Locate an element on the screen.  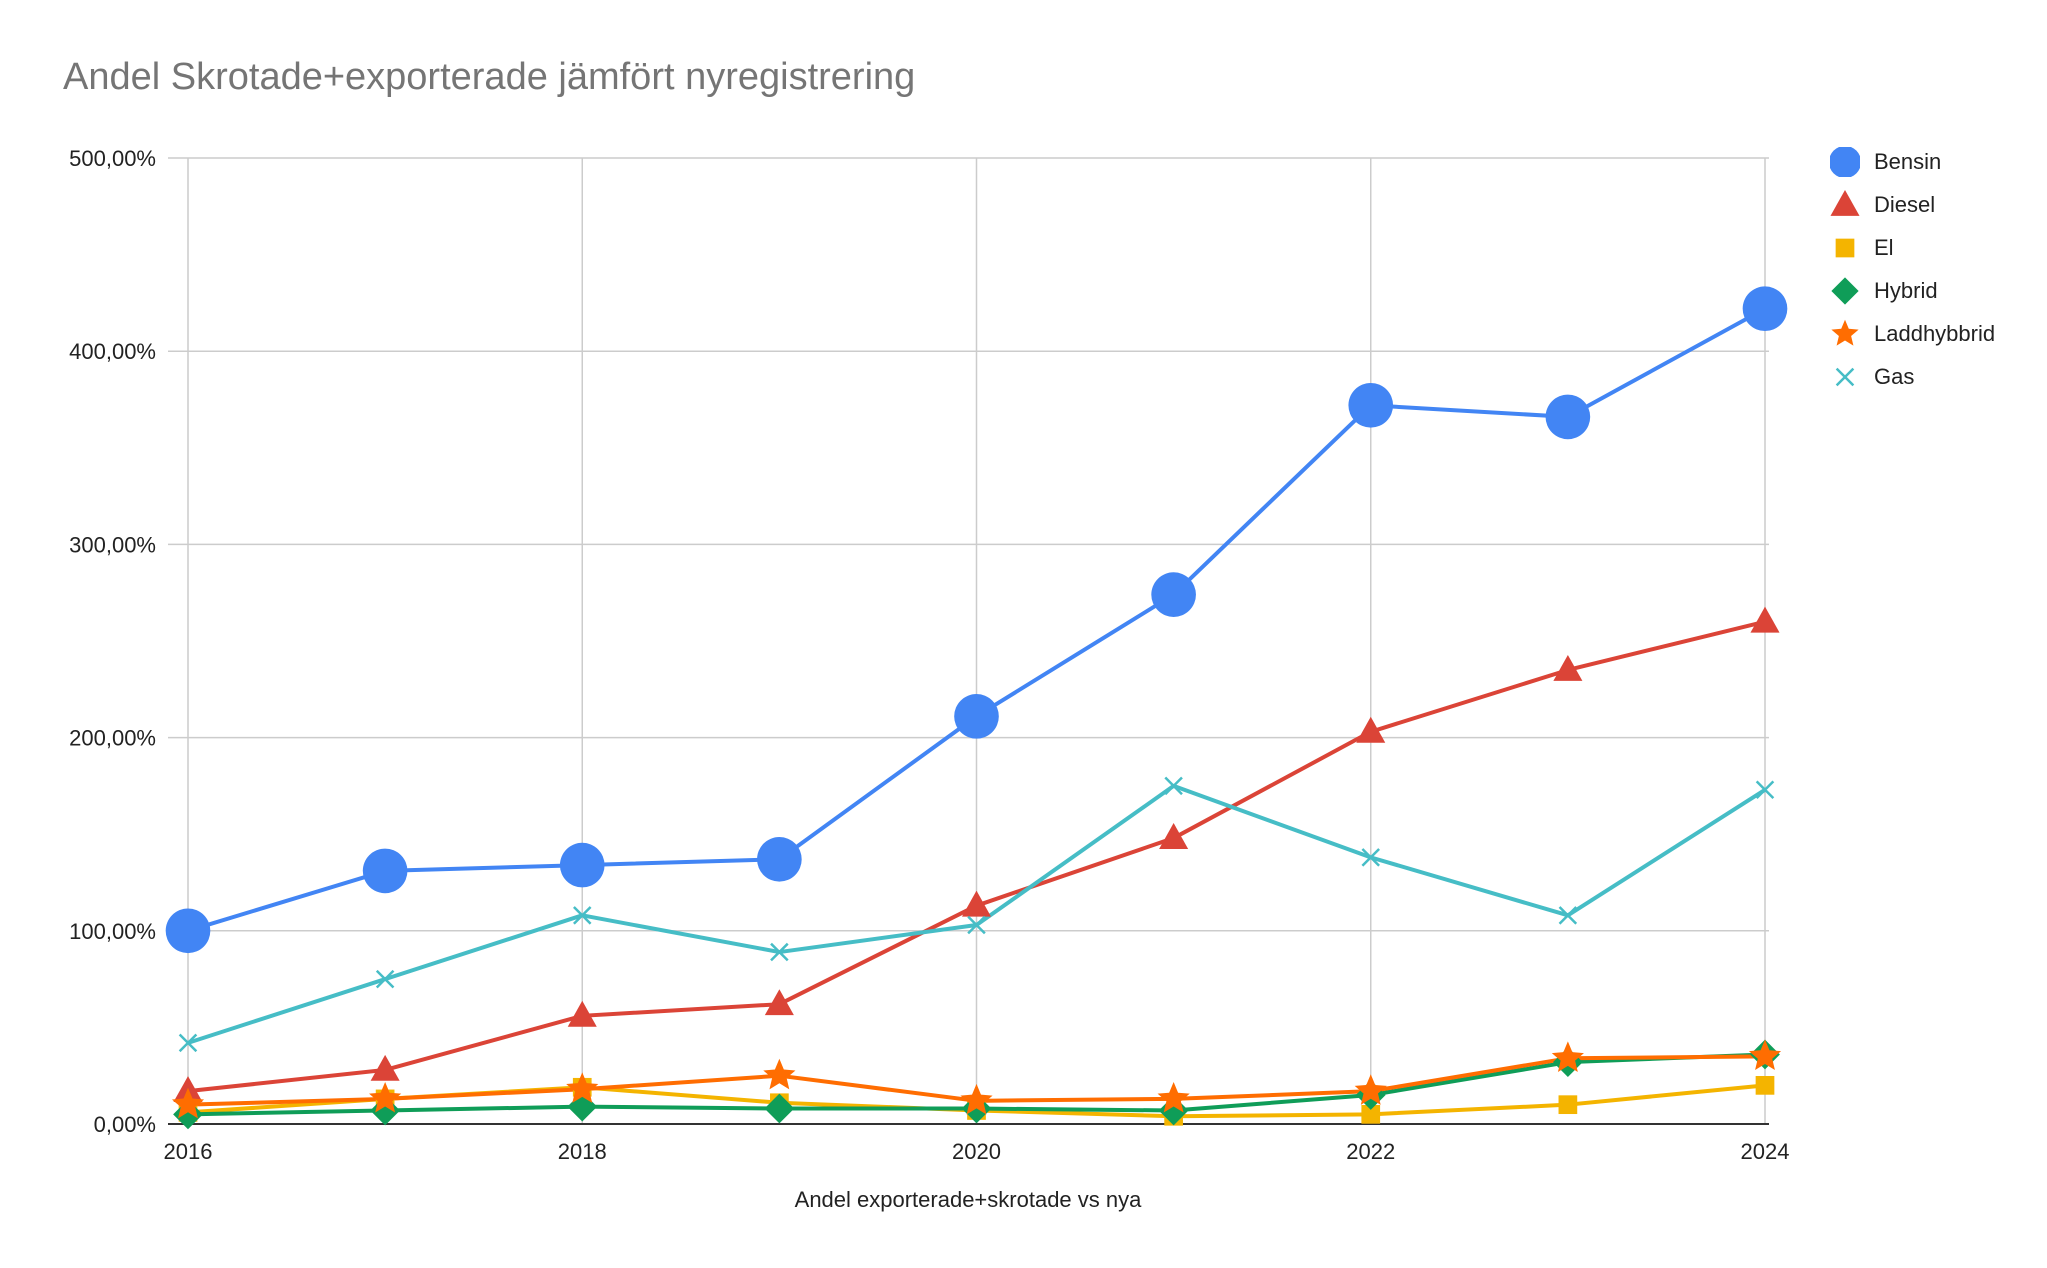
legend-marker-triangle-icon is located at coordinates (1845, 202).